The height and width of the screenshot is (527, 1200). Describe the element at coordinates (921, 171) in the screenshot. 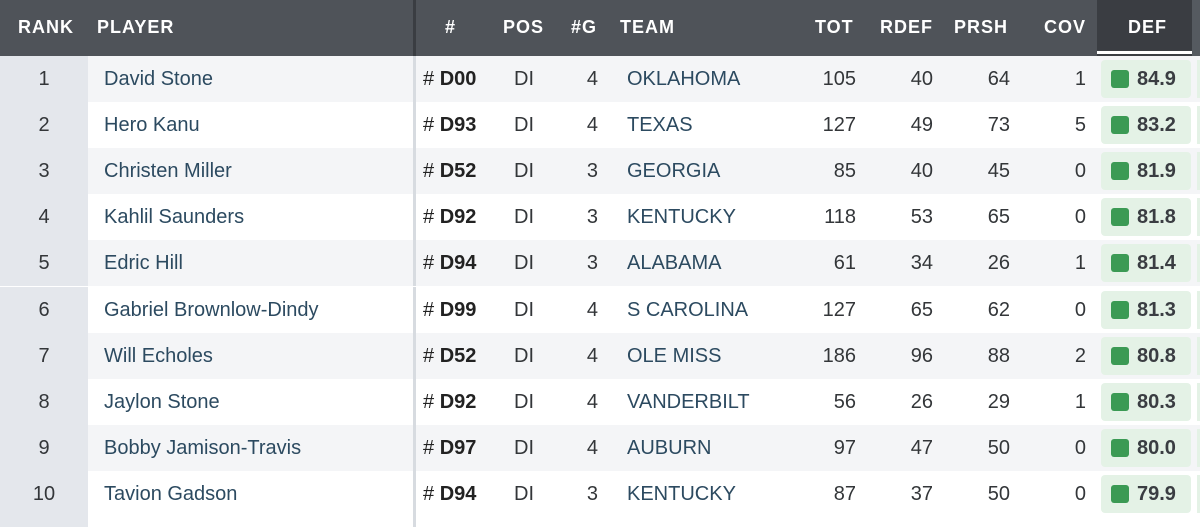

I see `rdef-cell: 40` at that location.